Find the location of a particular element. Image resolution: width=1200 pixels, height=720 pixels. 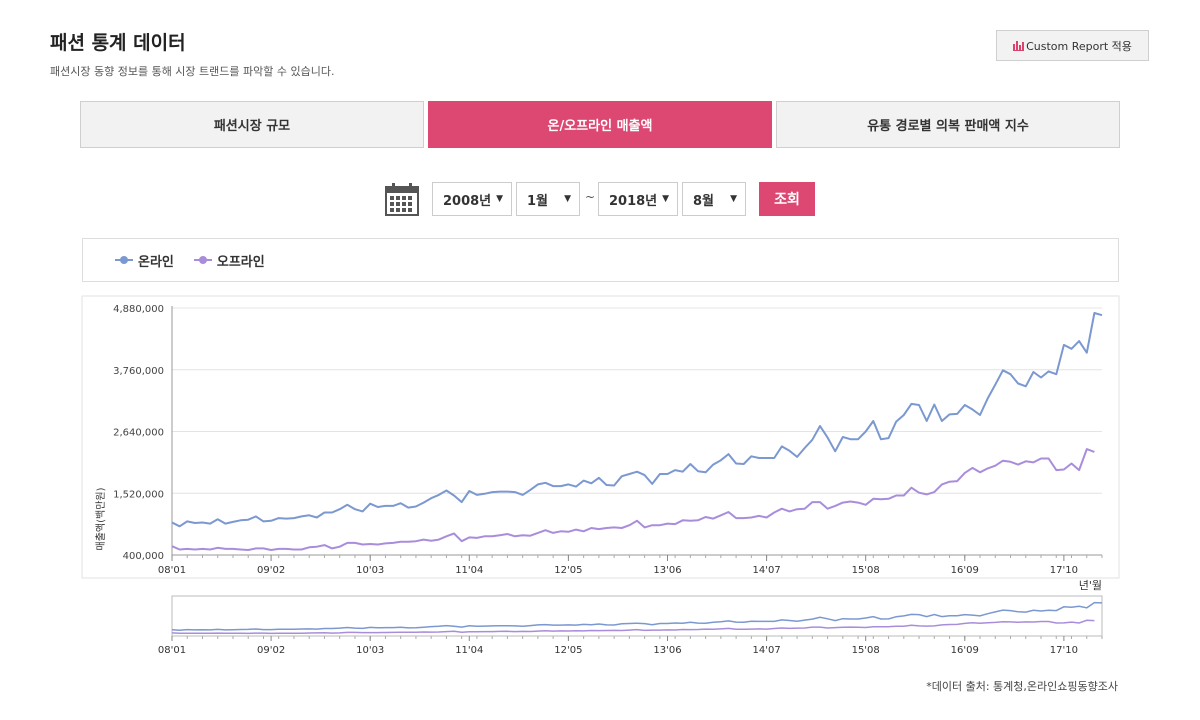

start-month-select: 1월 ▼ is located at coordinates (548, 199).